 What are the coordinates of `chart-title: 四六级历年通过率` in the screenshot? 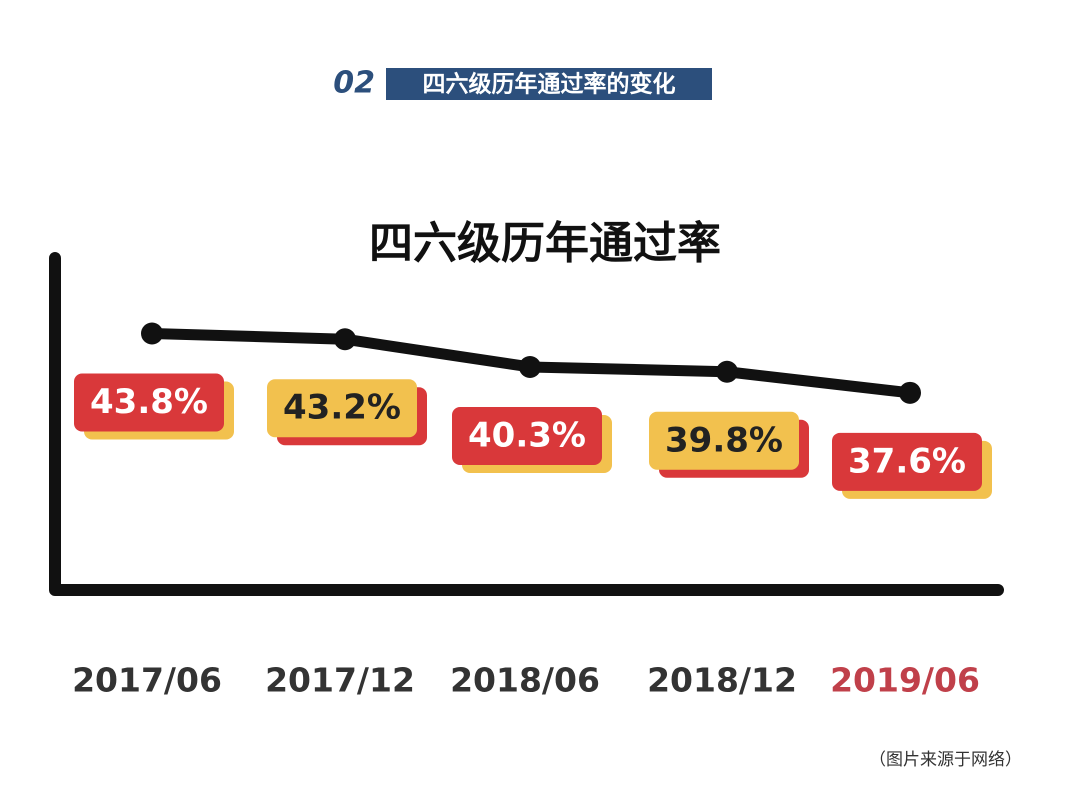 It's located at (545, 243).